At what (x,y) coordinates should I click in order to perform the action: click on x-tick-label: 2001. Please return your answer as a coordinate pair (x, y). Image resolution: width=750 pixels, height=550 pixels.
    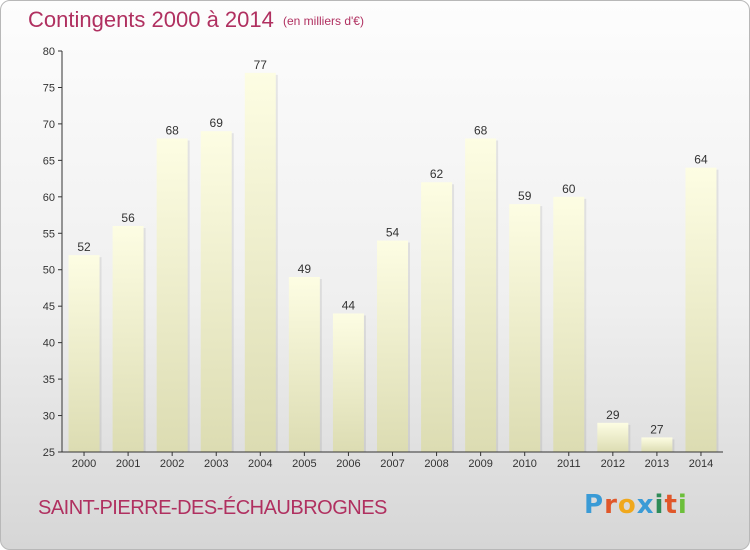
    Looking at the image, I should click on (128, 464).